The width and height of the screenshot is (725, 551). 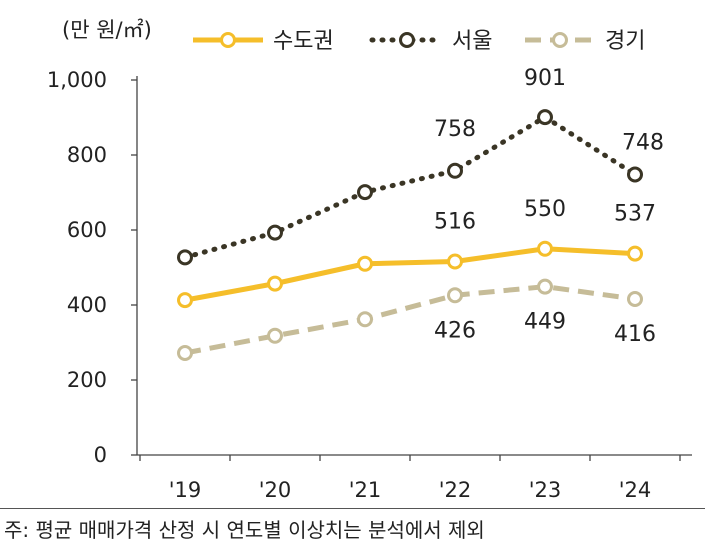 I want to click on data-label: 449, so click(x=545, y=322).